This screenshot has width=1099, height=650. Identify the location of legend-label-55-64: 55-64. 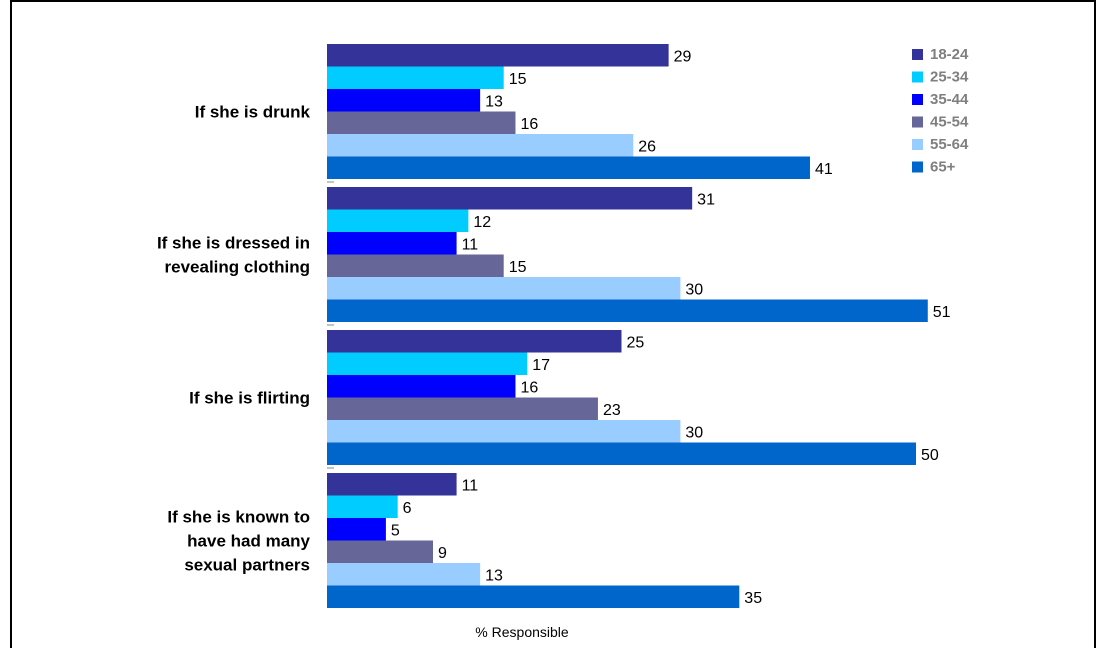
(949, 144).